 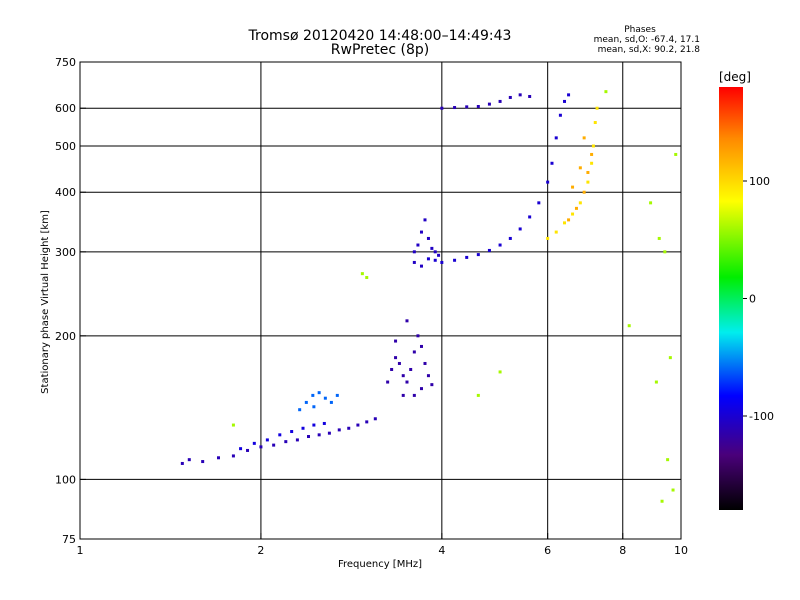 What do you see at coordinates (735, 77) in the screenshot?
I see `colorbar-label: [deg]` at bounding box center [735, 77].